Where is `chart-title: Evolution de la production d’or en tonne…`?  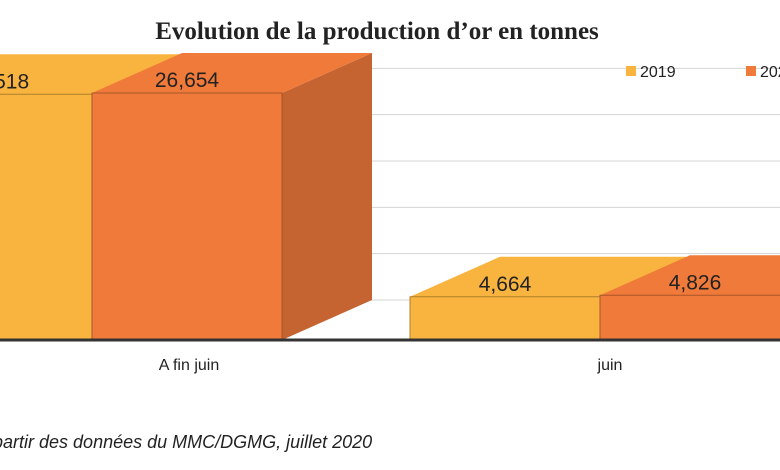
chart-title: Evolution de la production d’or en tonne… is located at coordinates (377, 31).